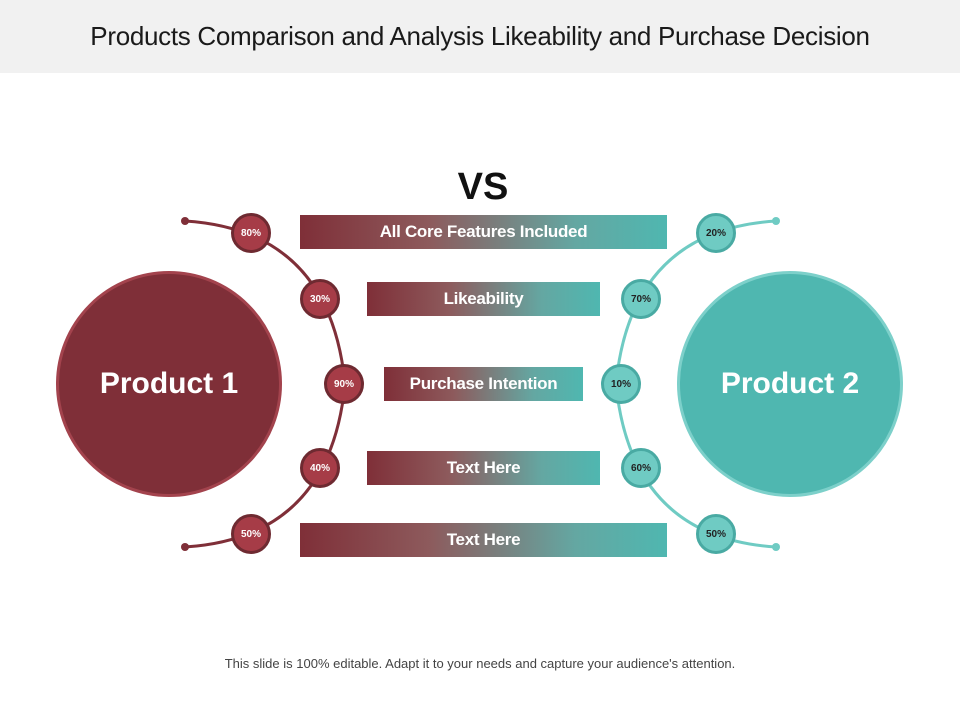 The image size is (960, 720). I want to click on comparison-bar: Likeability, so click(483, 299).